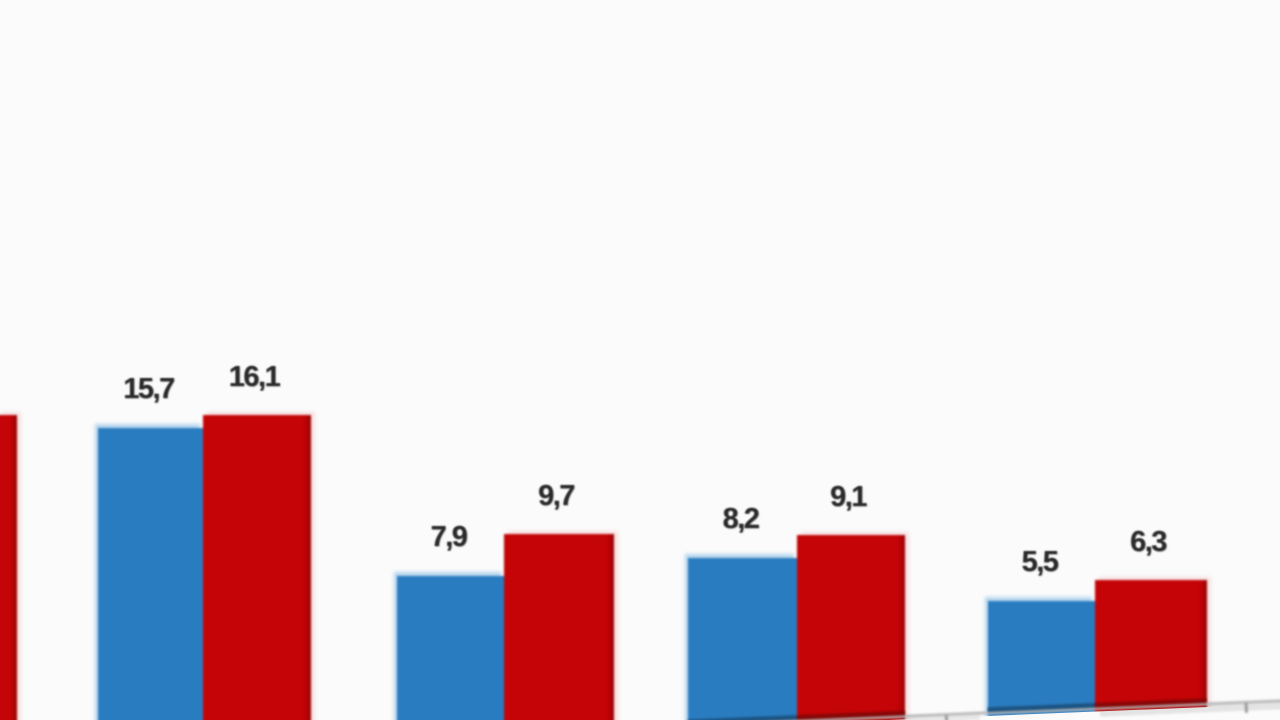 This screenshot has height=720, width=1280. I want to click on bar-red-group1, so click(257, 567).